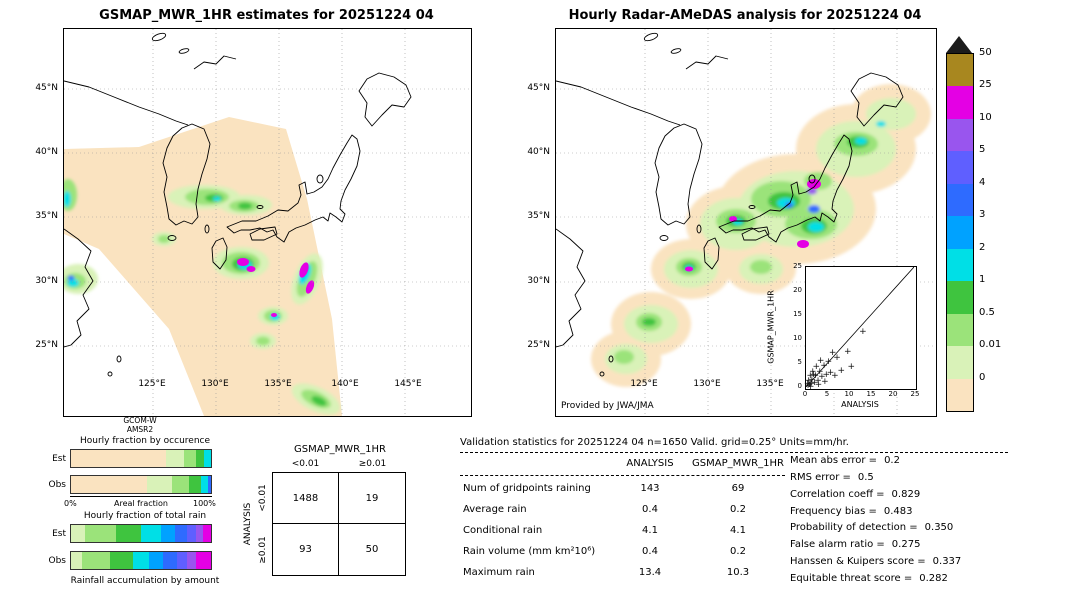  What do you see at coordinates (140, 420) in the screenshot?
I see `satellite-name: GCOM-W` at bounding box center [140, 420].